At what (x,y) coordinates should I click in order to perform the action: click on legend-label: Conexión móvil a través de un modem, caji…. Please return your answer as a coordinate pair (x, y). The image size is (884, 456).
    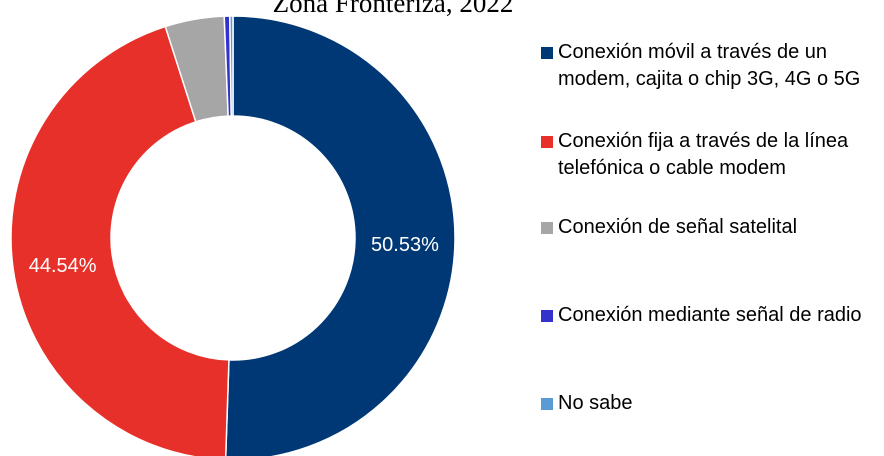
    Looking at the image, I should click on (709, 65).